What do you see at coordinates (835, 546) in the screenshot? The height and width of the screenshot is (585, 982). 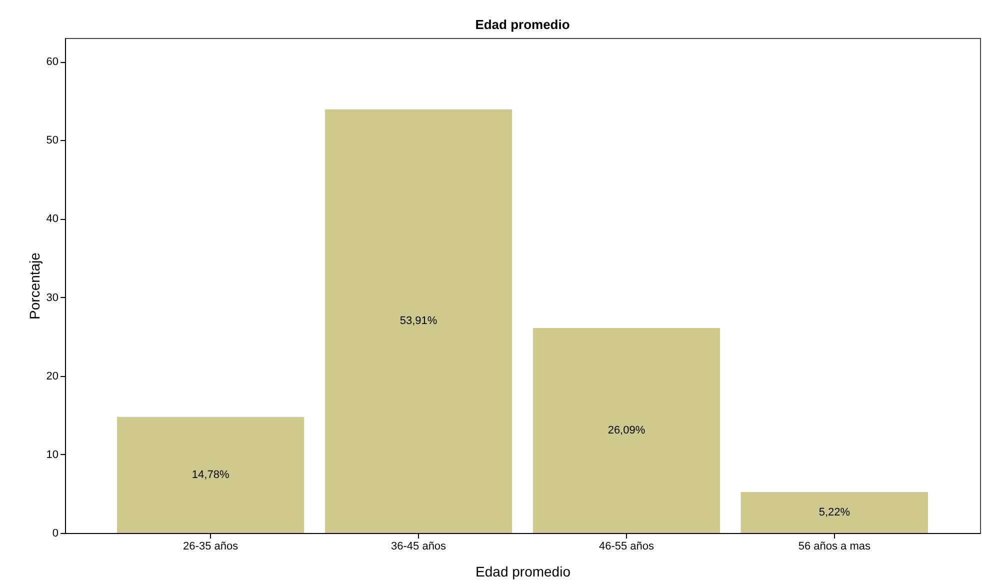 I see `x-tick-label: 56 años a mas` at bounding box center [835, 546].